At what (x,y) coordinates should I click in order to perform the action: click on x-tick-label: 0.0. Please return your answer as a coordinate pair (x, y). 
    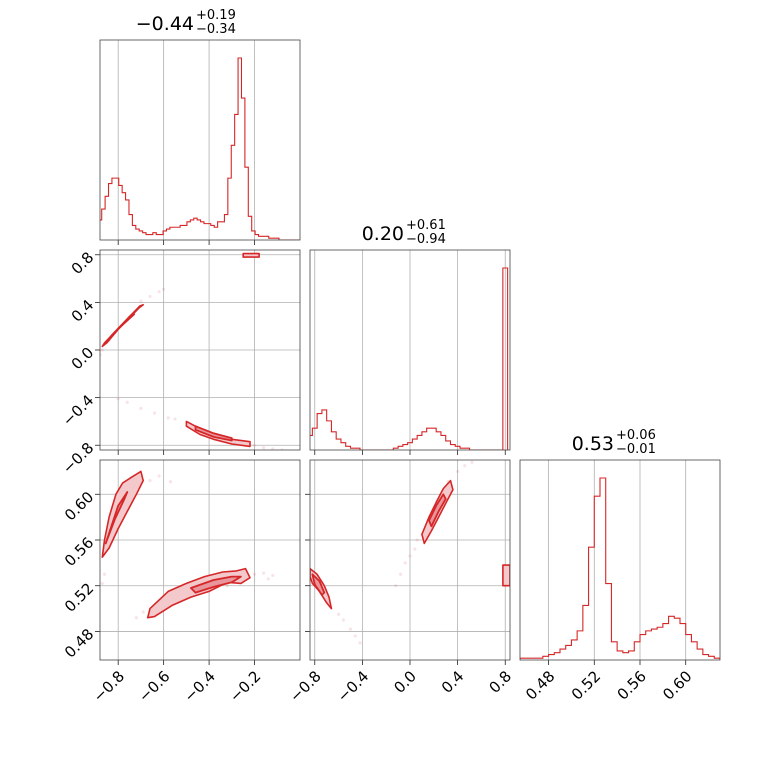
    Looking at the image, I should click on (405, 682).